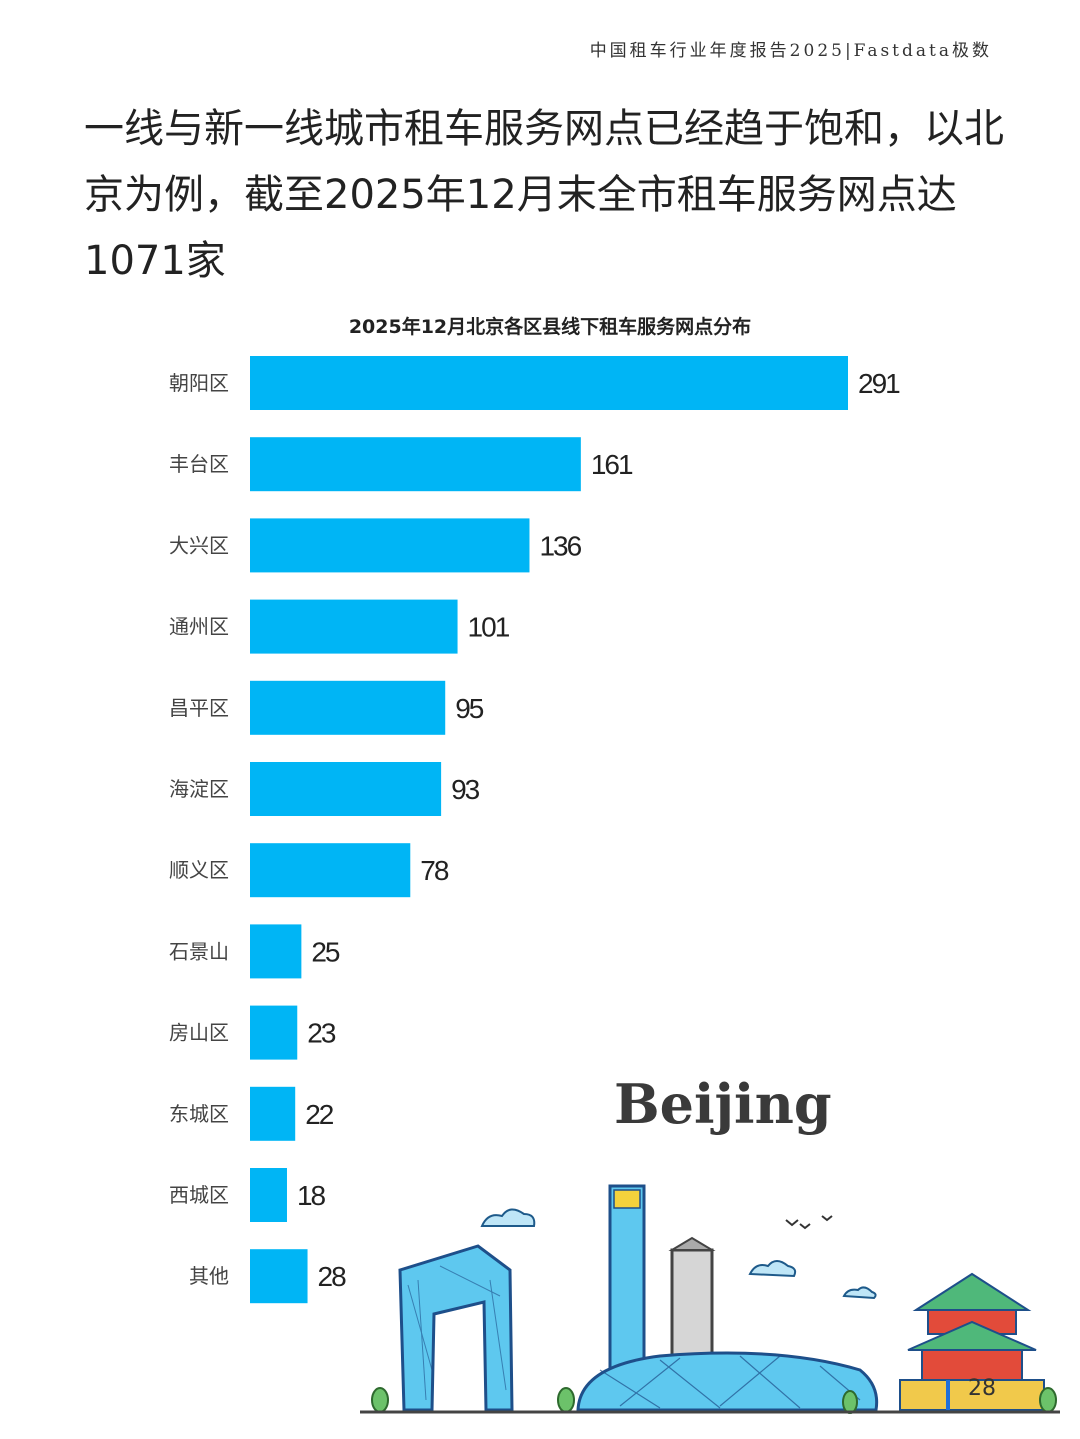 The height and width of the screenshot is (1439, 1080). Describe the element at coordinates (199, 545) in the screenshot. I see `category-label: 大兴区` at that location.